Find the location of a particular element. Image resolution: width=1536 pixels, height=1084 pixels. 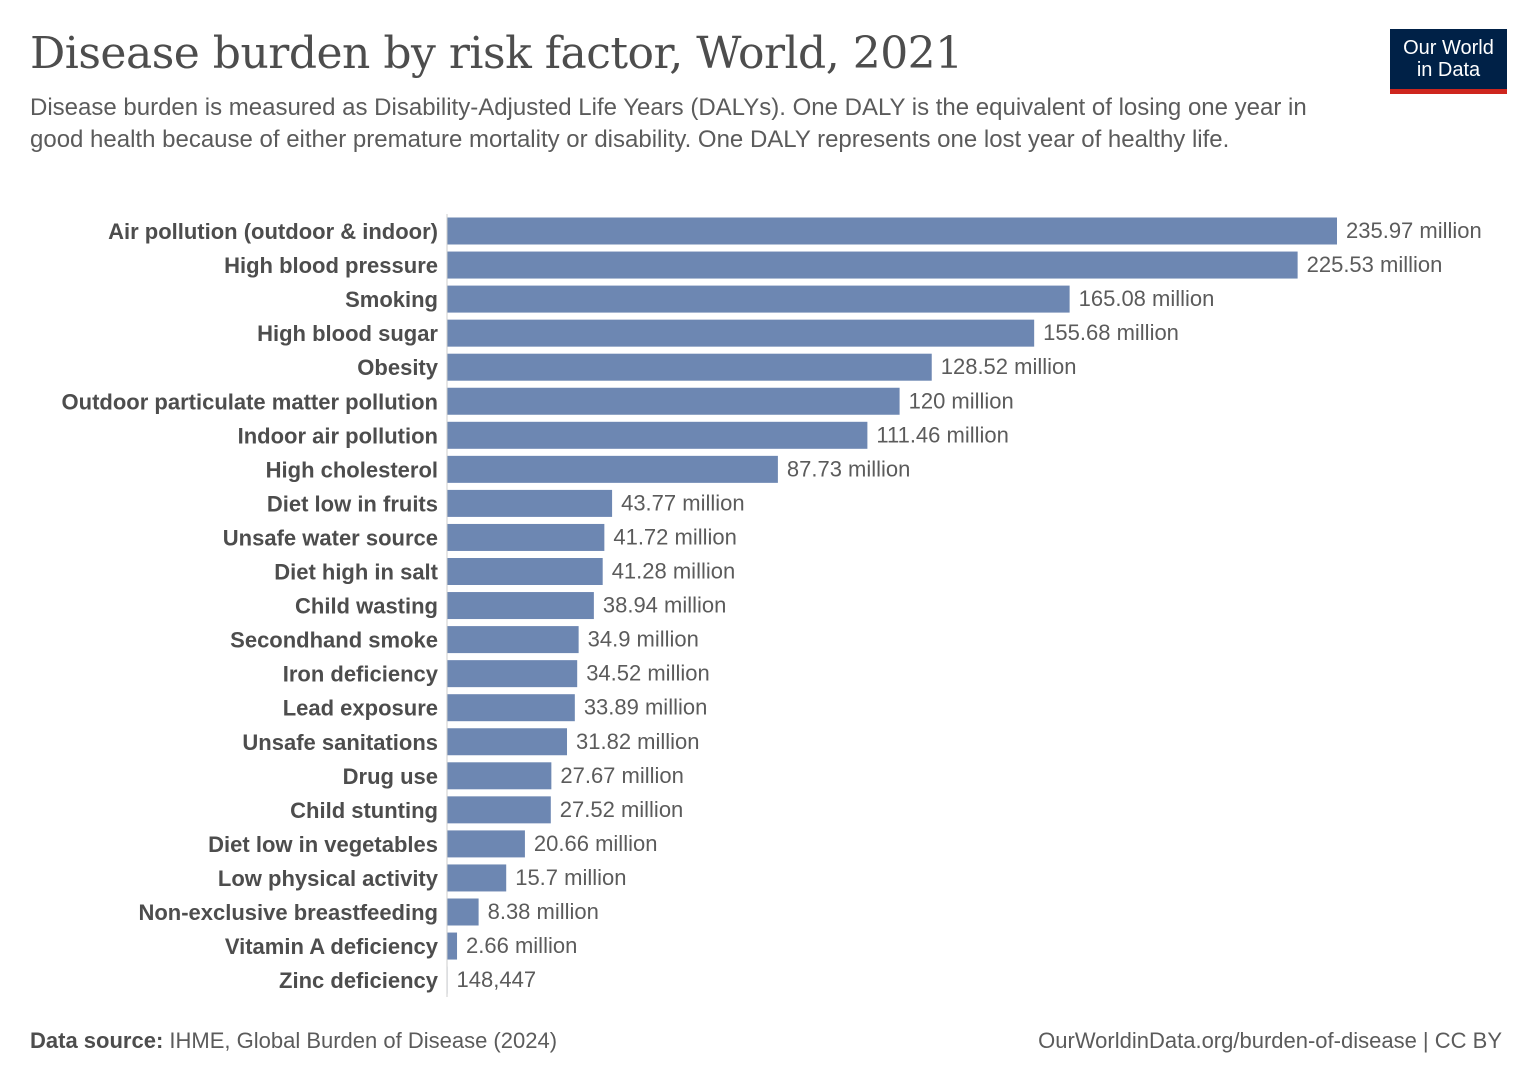

category-label: Obesity is located at coordinates (397, 367).